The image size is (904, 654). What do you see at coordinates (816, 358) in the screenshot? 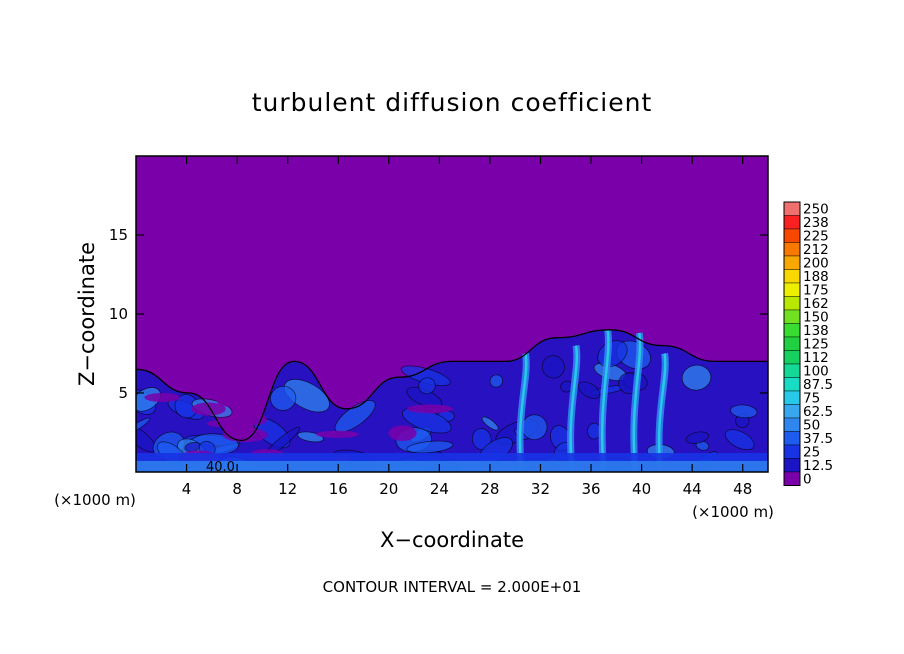
I see `colorbar-label: 112` at bounding box center [816, 358].